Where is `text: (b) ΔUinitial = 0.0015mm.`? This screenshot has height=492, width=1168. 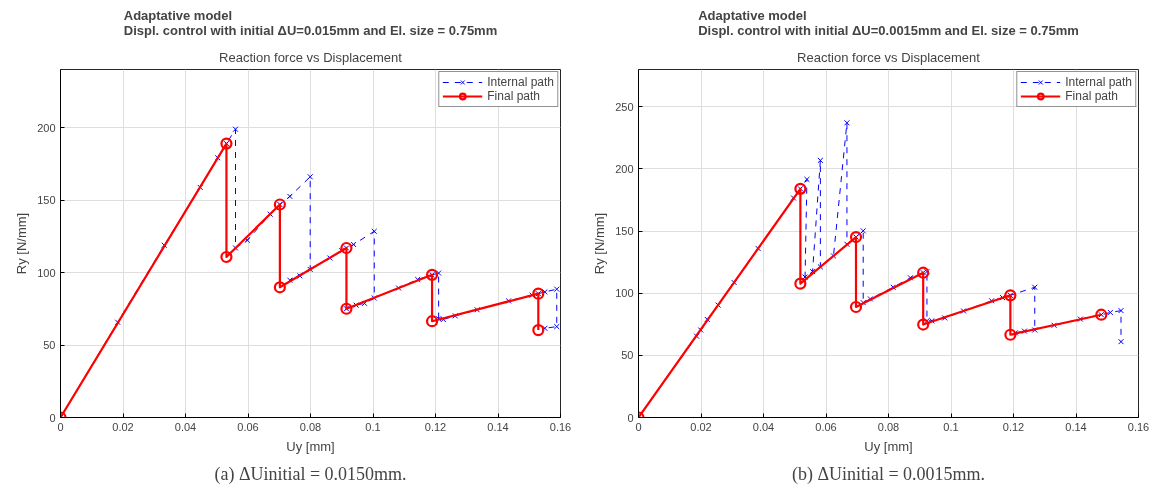 text: (b) ΔUinitial = 0.0015mm. is located at coordinates (888, 474).